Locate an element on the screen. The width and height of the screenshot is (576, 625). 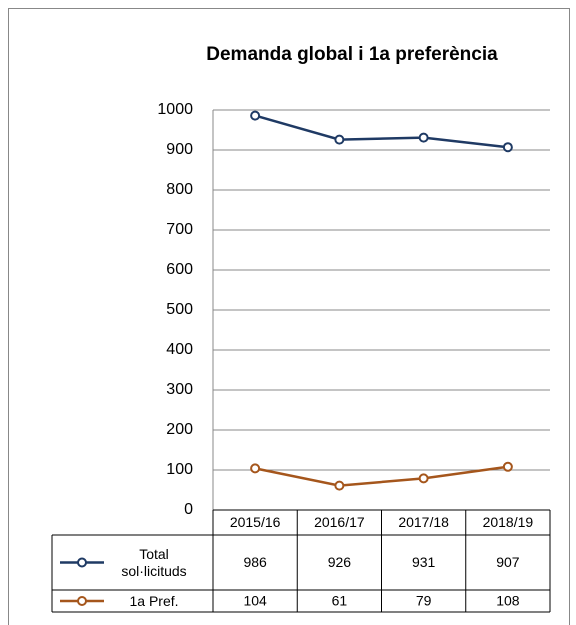
legend-label: 1a Pref. is located at coordinates (154, 600).